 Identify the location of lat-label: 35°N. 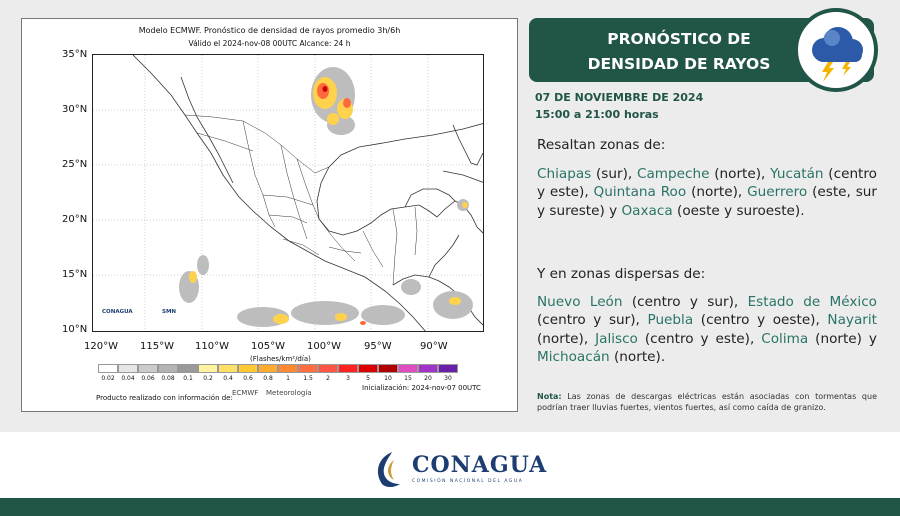
(75, 54).